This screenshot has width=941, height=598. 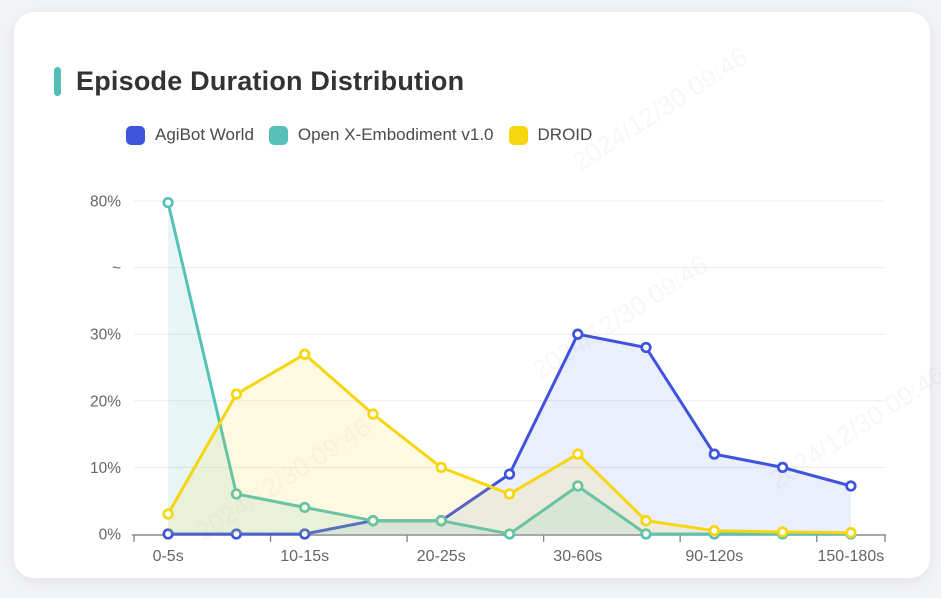 I want to click on legend-swatch-droid, so click(x=518, y=135).